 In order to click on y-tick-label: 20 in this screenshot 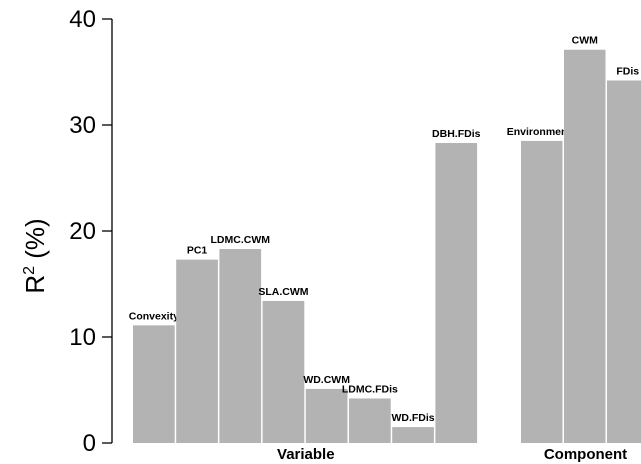, I will do `click(82, 231)`.